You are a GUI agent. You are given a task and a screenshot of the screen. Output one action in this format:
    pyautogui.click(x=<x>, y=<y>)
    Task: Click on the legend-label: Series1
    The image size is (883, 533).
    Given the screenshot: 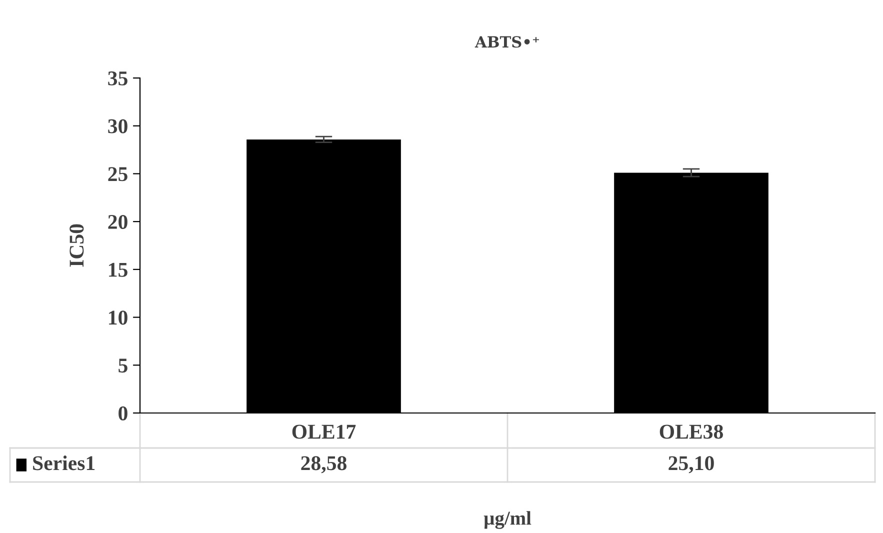 What is the action you would take?
    pyautogui.click(x=64, y=463)
    